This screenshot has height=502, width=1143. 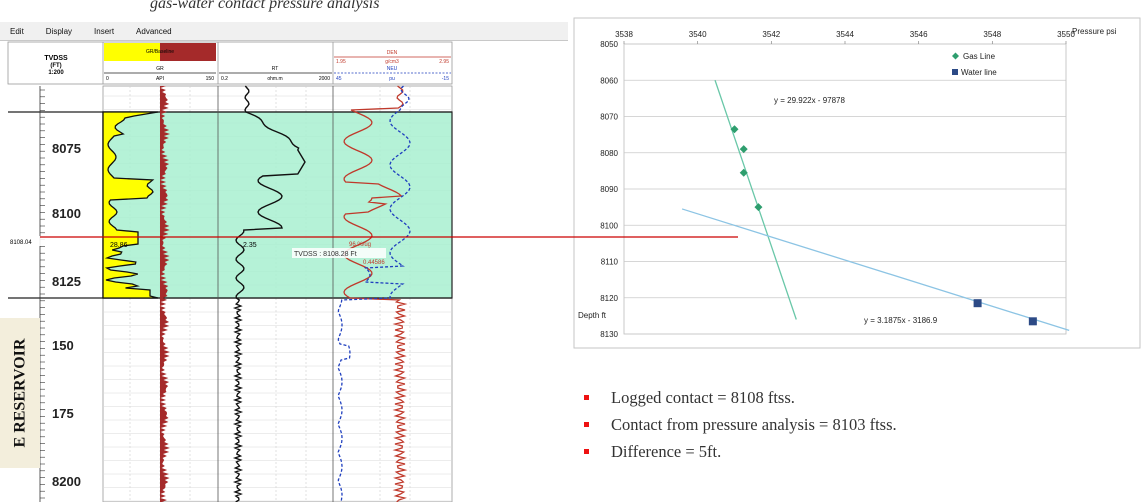 What do you see at coordinates (341, 62) in the screenshot?
I see `den-scale-min: 1.95` at bounding box center [341, 62].